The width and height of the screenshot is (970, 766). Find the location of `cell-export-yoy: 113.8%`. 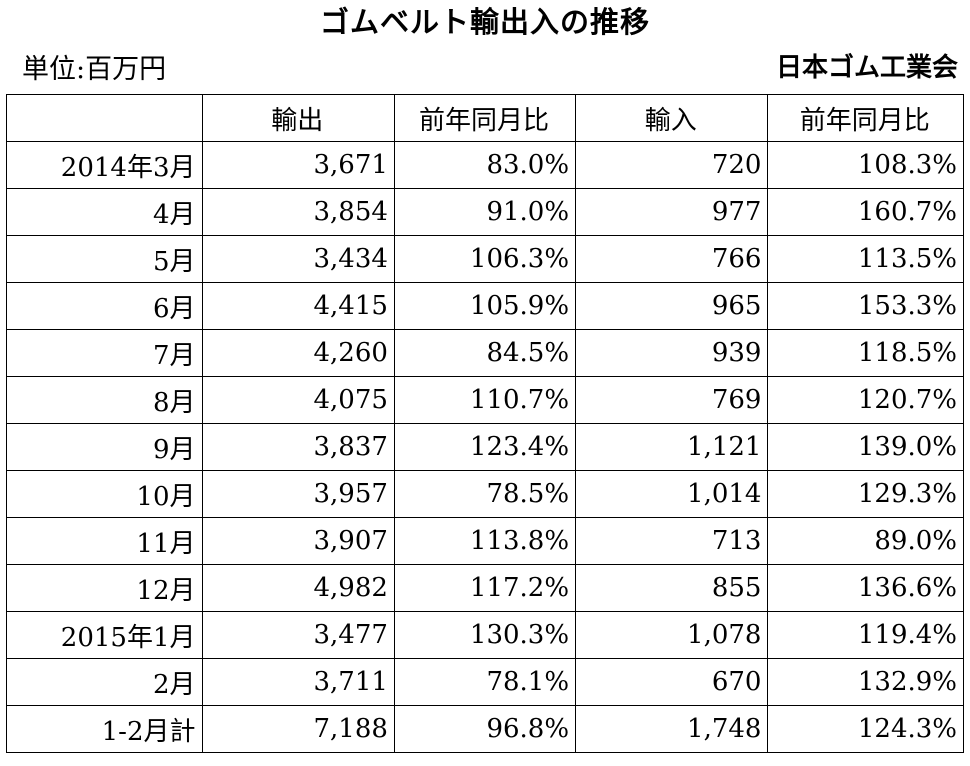

cell-export-yoy: 113.8% is located at coordinates (485, 541).